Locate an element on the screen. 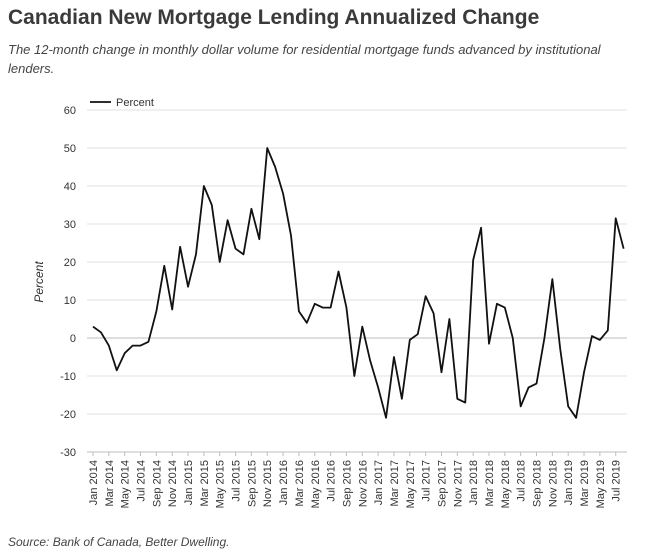 This screenshot has width=650, height=556. x-tick-label: Nov 2018 is located at coordinates (553, 483).